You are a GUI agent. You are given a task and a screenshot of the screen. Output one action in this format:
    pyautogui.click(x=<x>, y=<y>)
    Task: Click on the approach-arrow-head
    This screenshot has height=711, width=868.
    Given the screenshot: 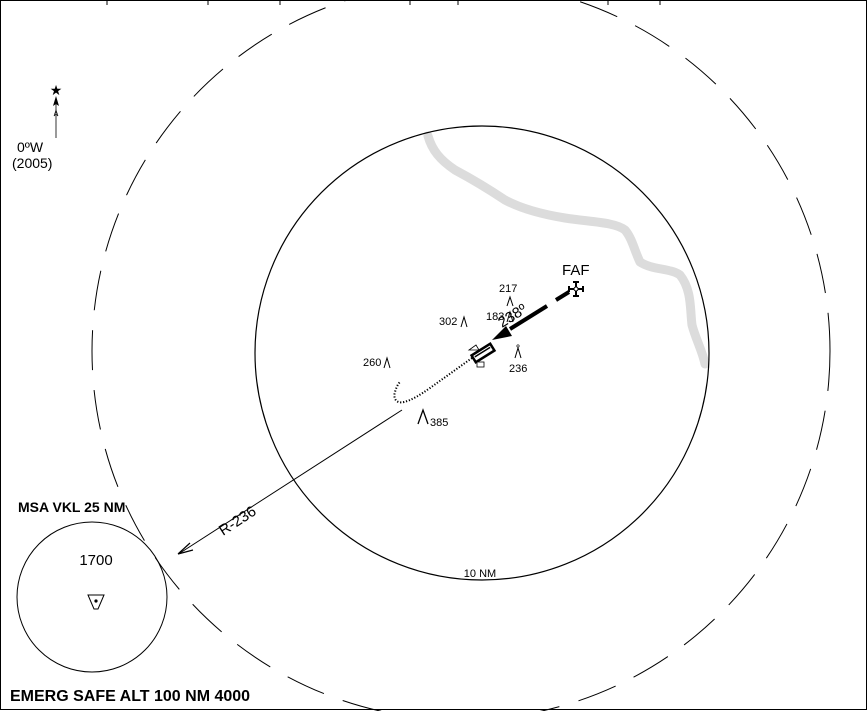 What is the action you would take?
    pyautogui.click(x=502, y=333)
    